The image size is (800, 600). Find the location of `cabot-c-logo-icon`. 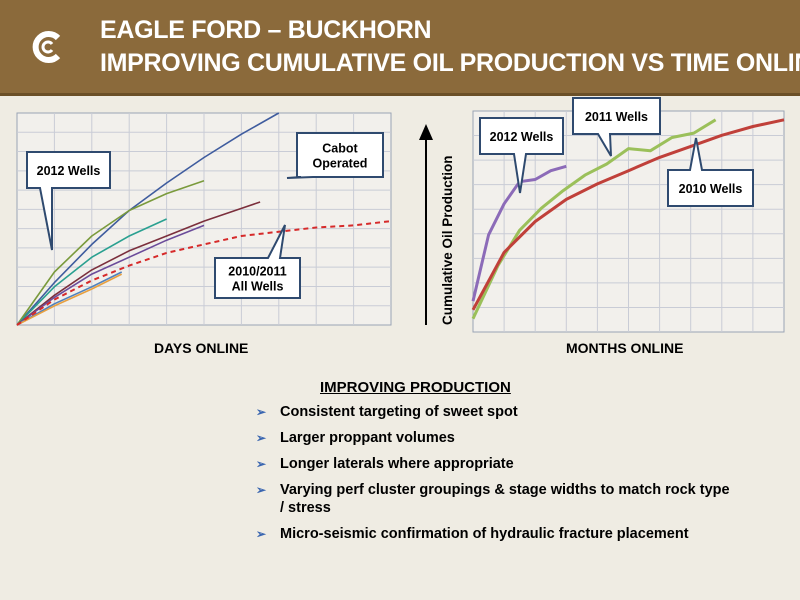

cabot-c-logo-icon is located at coordinates (46, 47).